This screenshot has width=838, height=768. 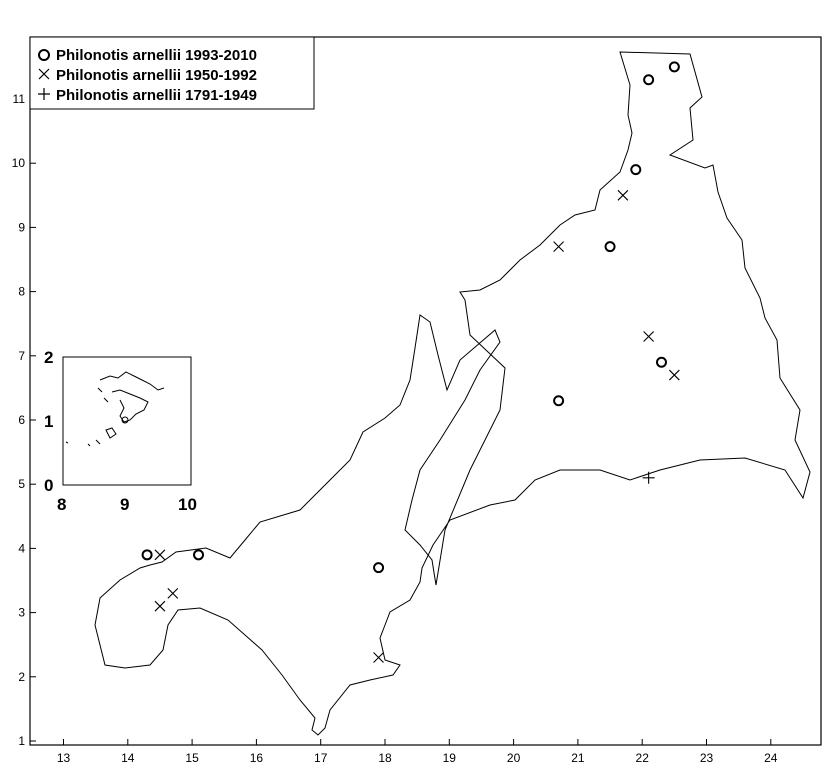 I want to click on inset-xtick-8: 8, so click(x=61, y=504).